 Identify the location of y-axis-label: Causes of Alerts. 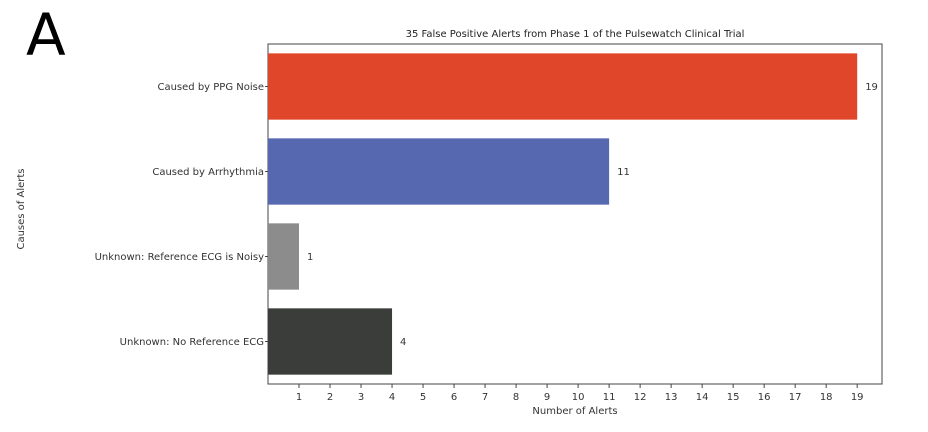
(21, 208).